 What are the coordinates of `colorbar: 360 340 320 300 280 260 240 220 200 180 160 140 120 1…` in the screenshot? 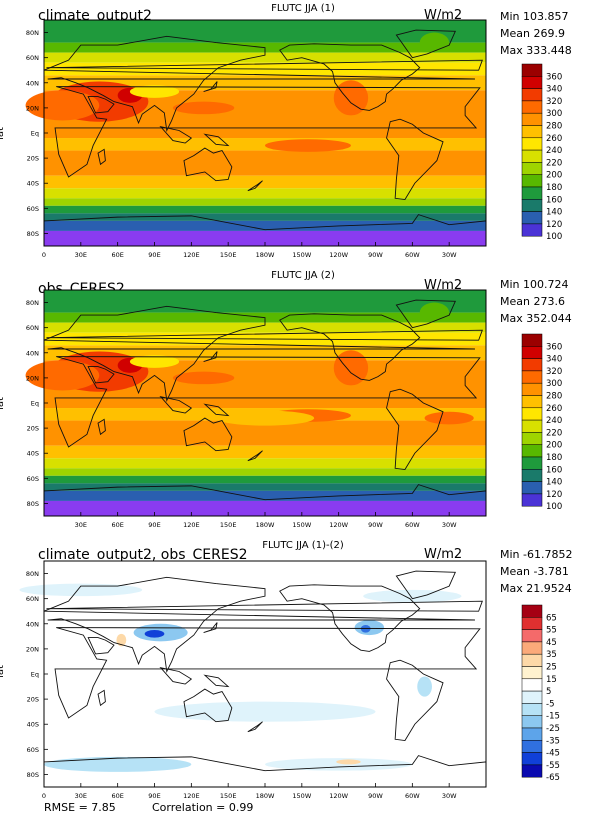 It's located at (541, 422).